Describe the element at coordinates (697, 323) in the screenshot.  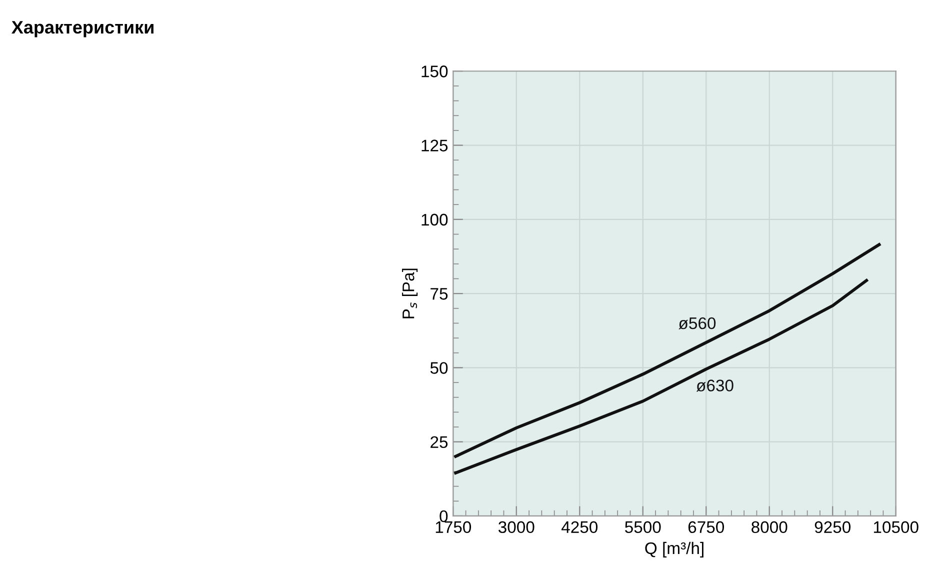
I see `series-label: ø560` at that location.